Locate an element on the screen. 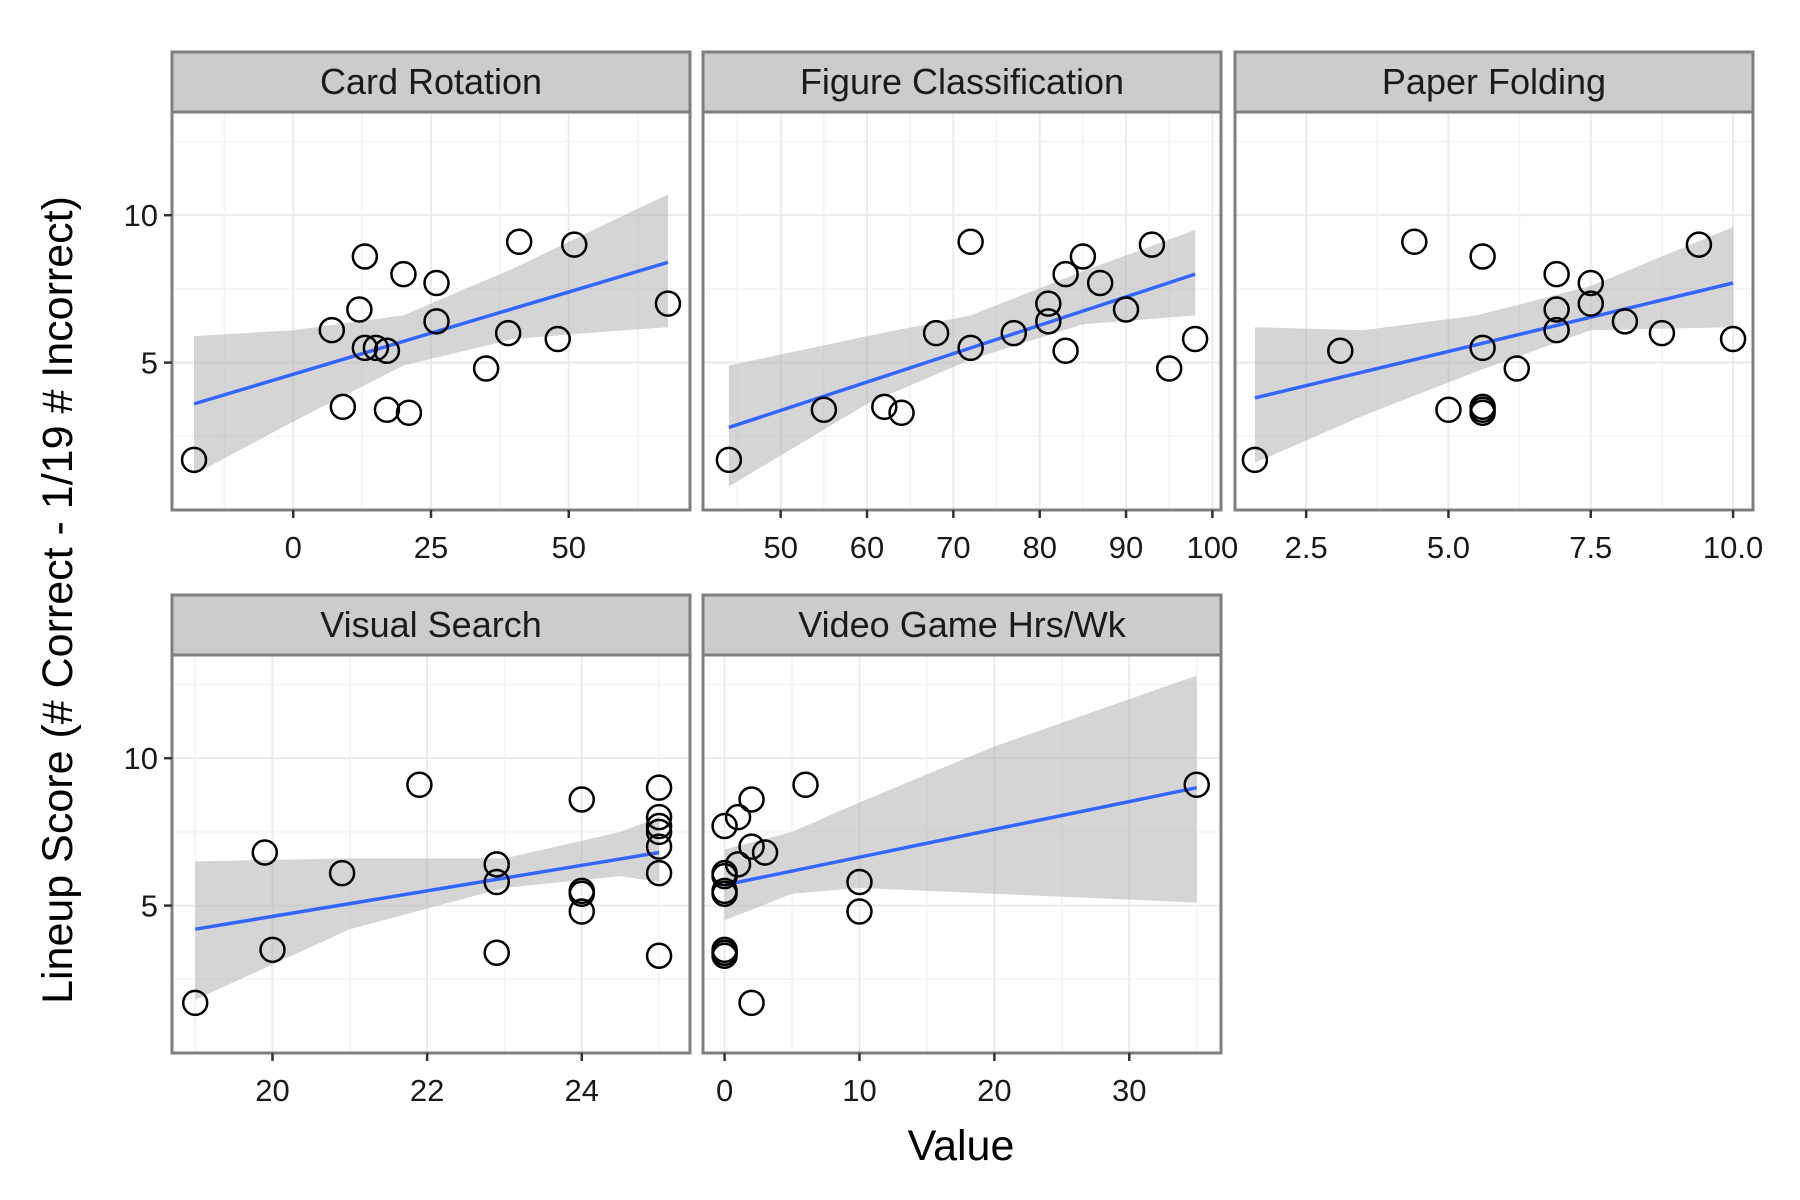 The image size is (1800, 1200). x-tick-label: 100 is located at coordinates (1212, 547).